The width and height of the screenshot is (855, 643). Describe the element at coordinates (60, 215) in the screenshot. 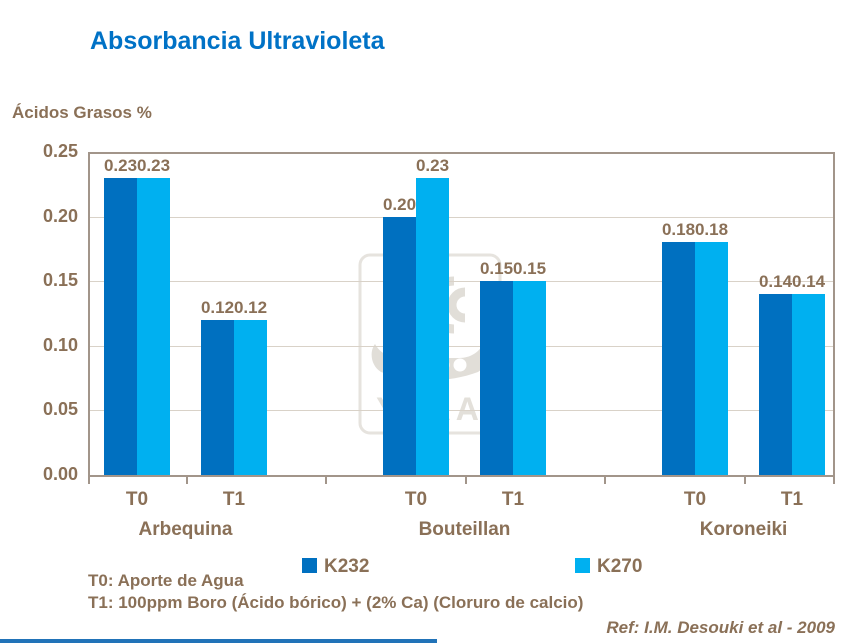

I see `y-tick-label: 0.20` at that location.